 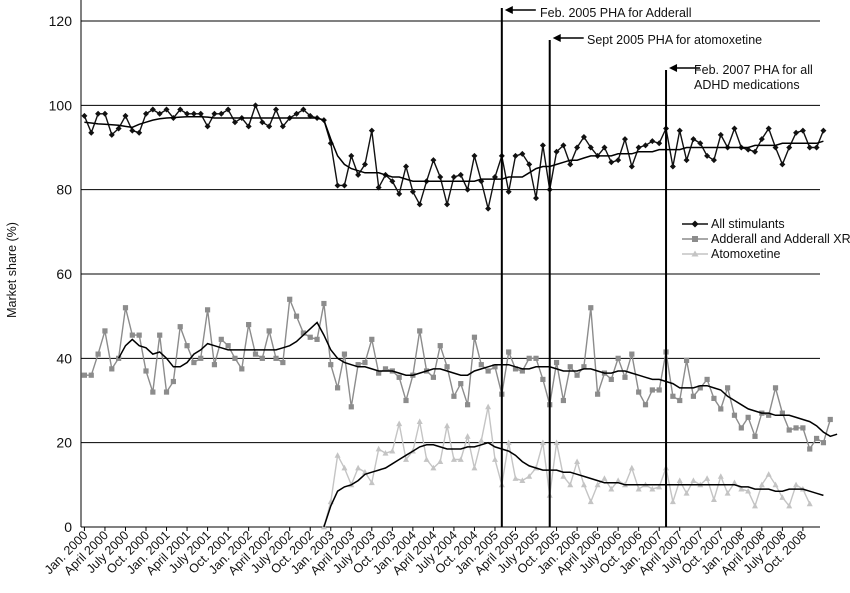 I want to click on annotation-adderall-pha: Feb. 2005 PHA for Adderall, so click(x=615, y=13).